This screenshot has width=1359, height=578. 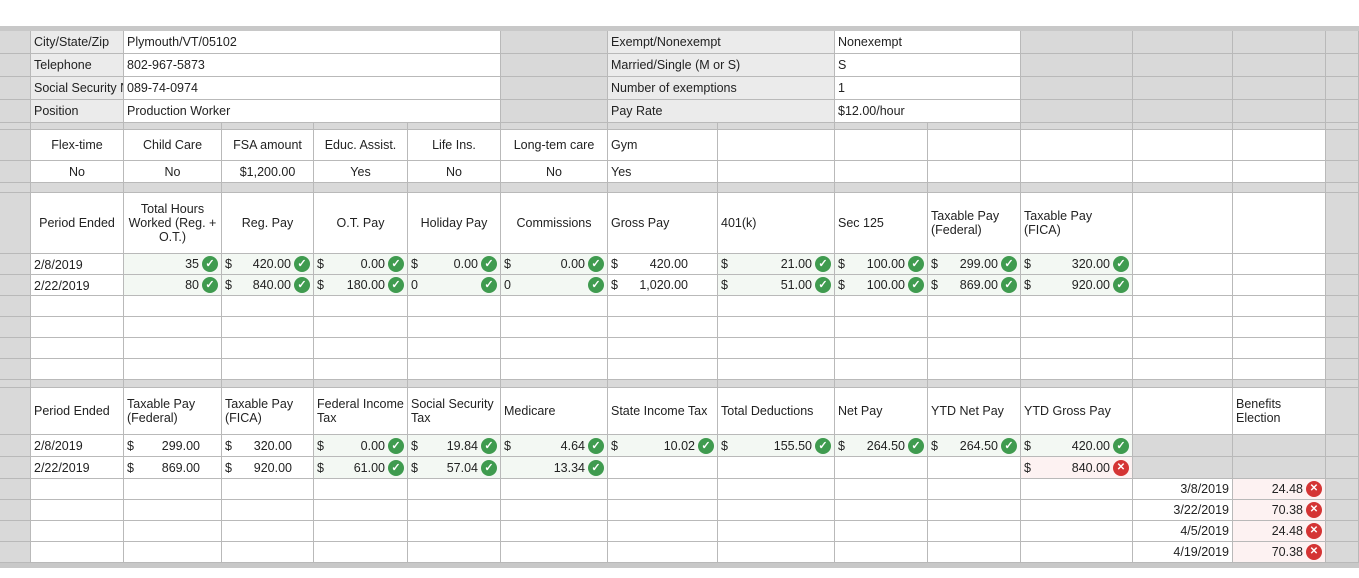 I want to click on benefit-date: 4/5/2019, so click(x=1183, y=531).